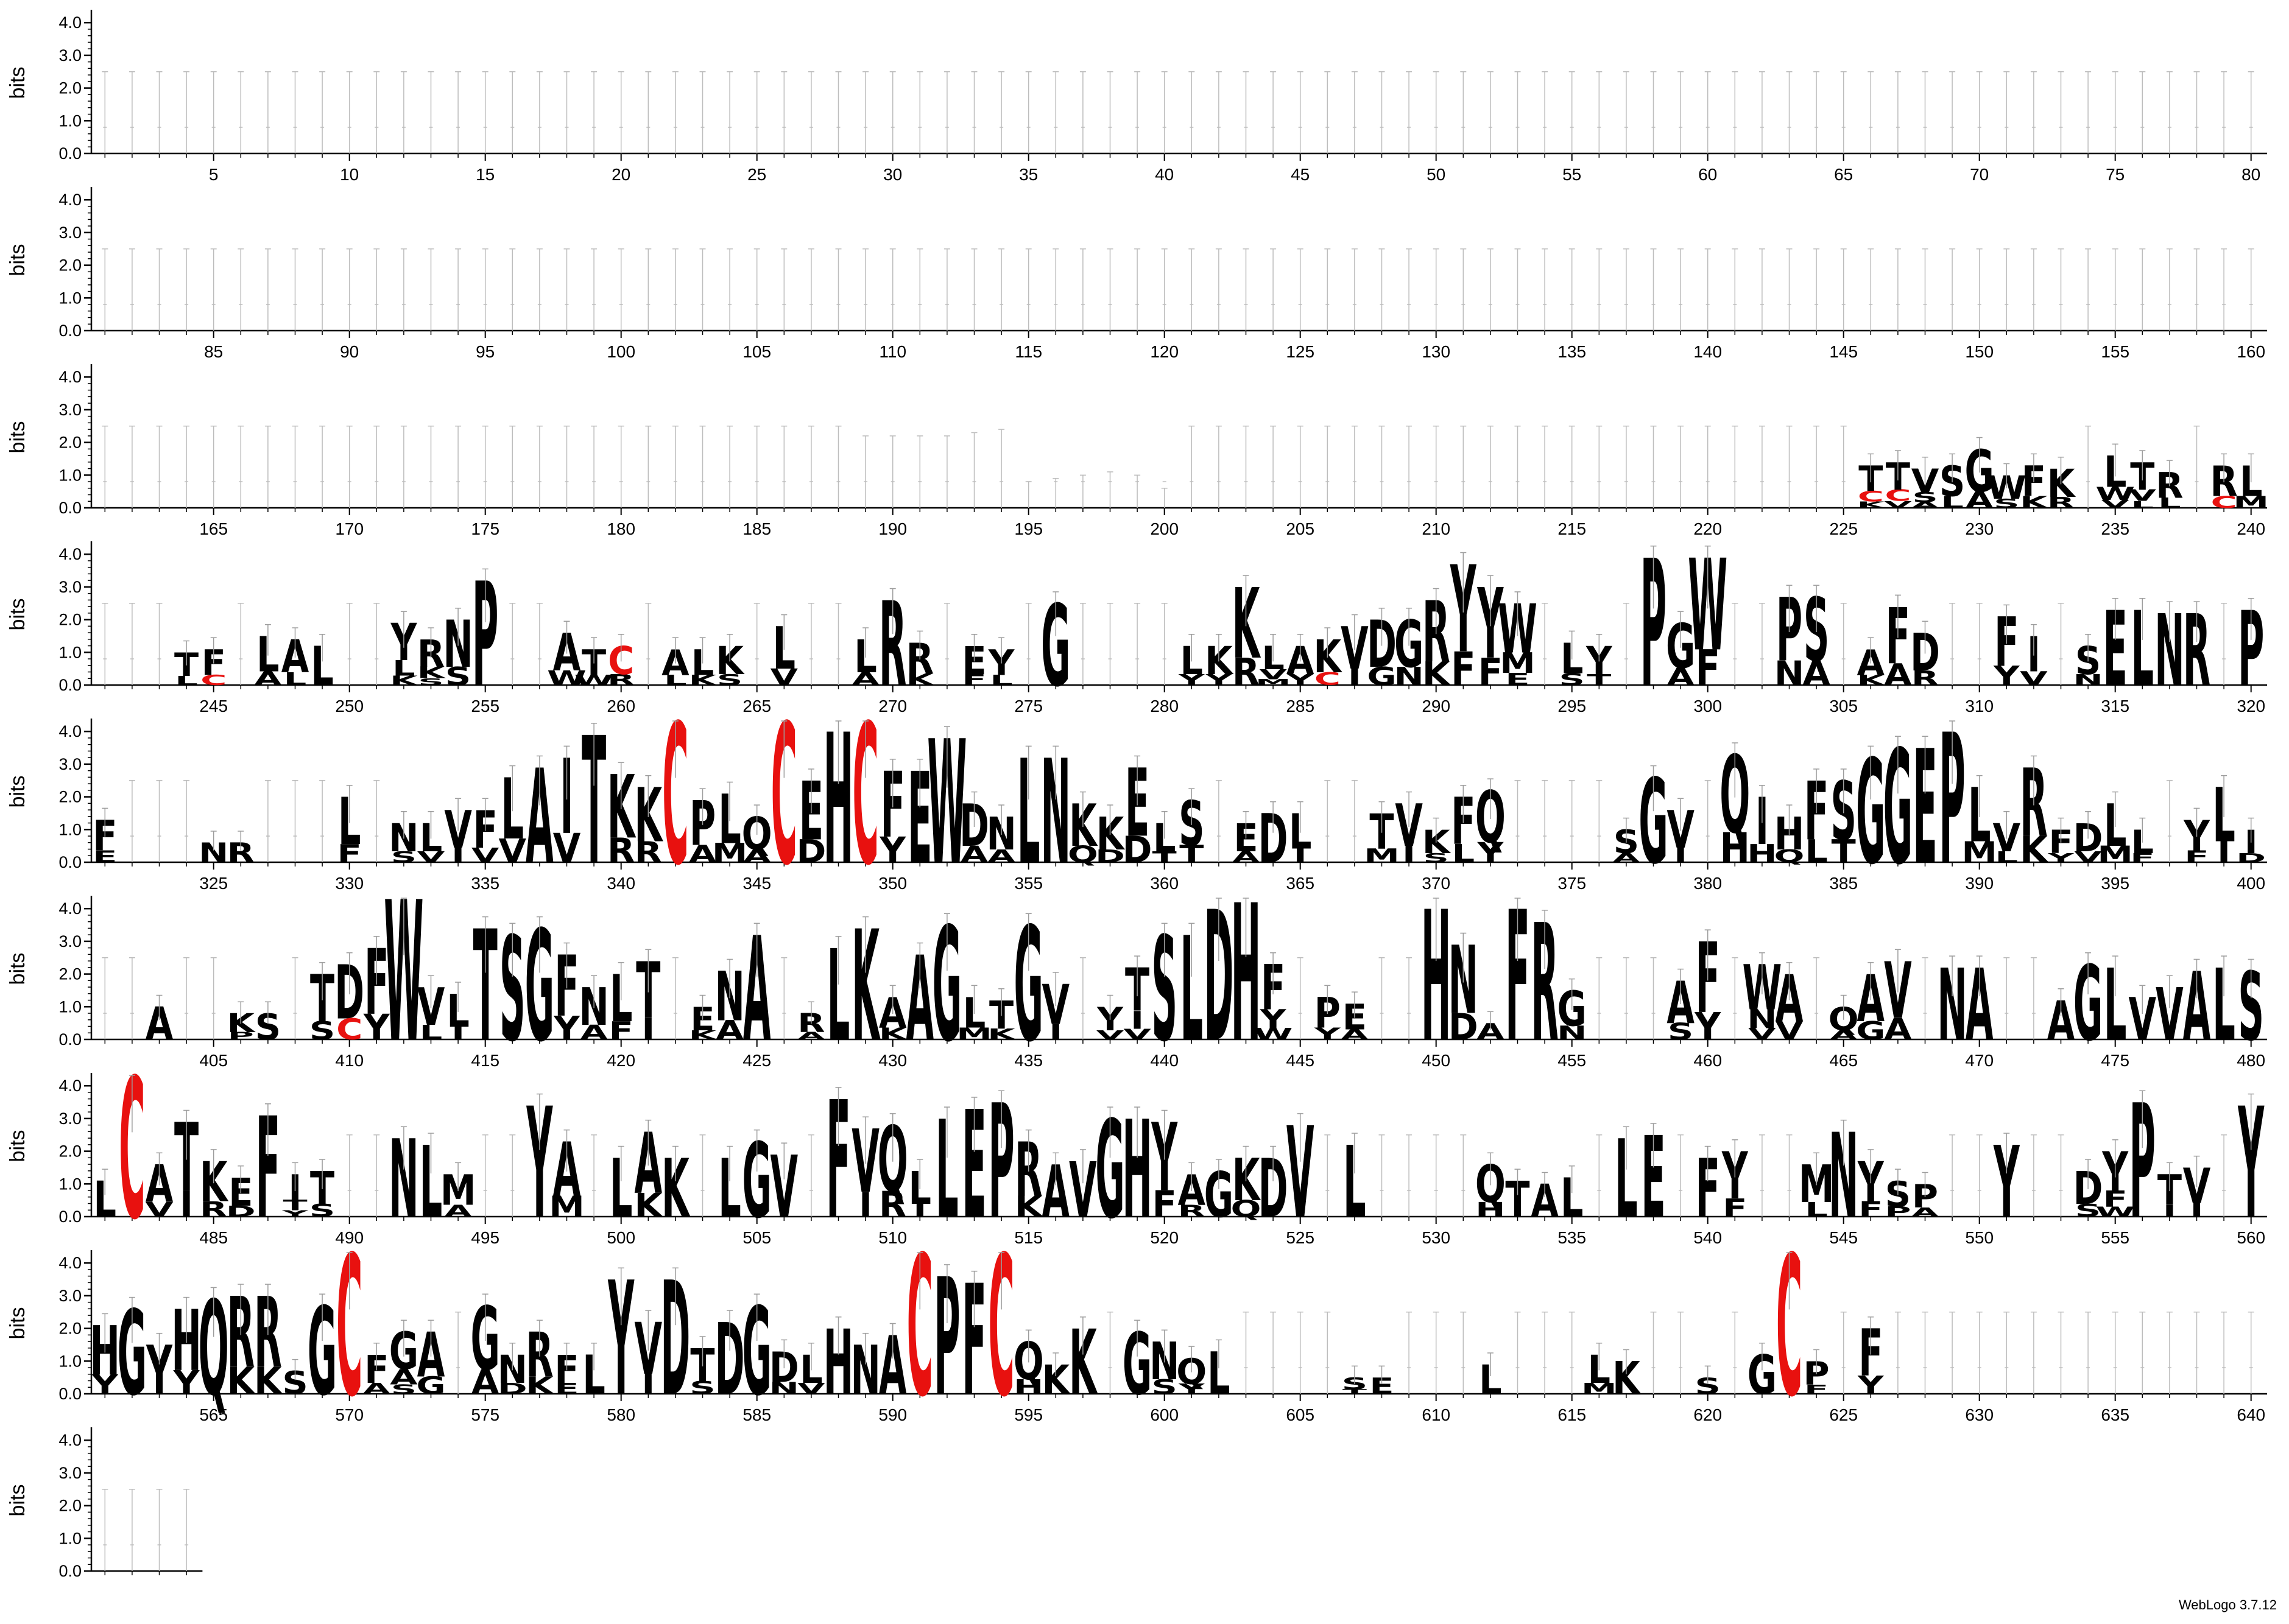  What do you see at coordinates (1844, 1060) in the screenshot?
I see `x-tick-label: 465` at bounding box center [1844, 1060].